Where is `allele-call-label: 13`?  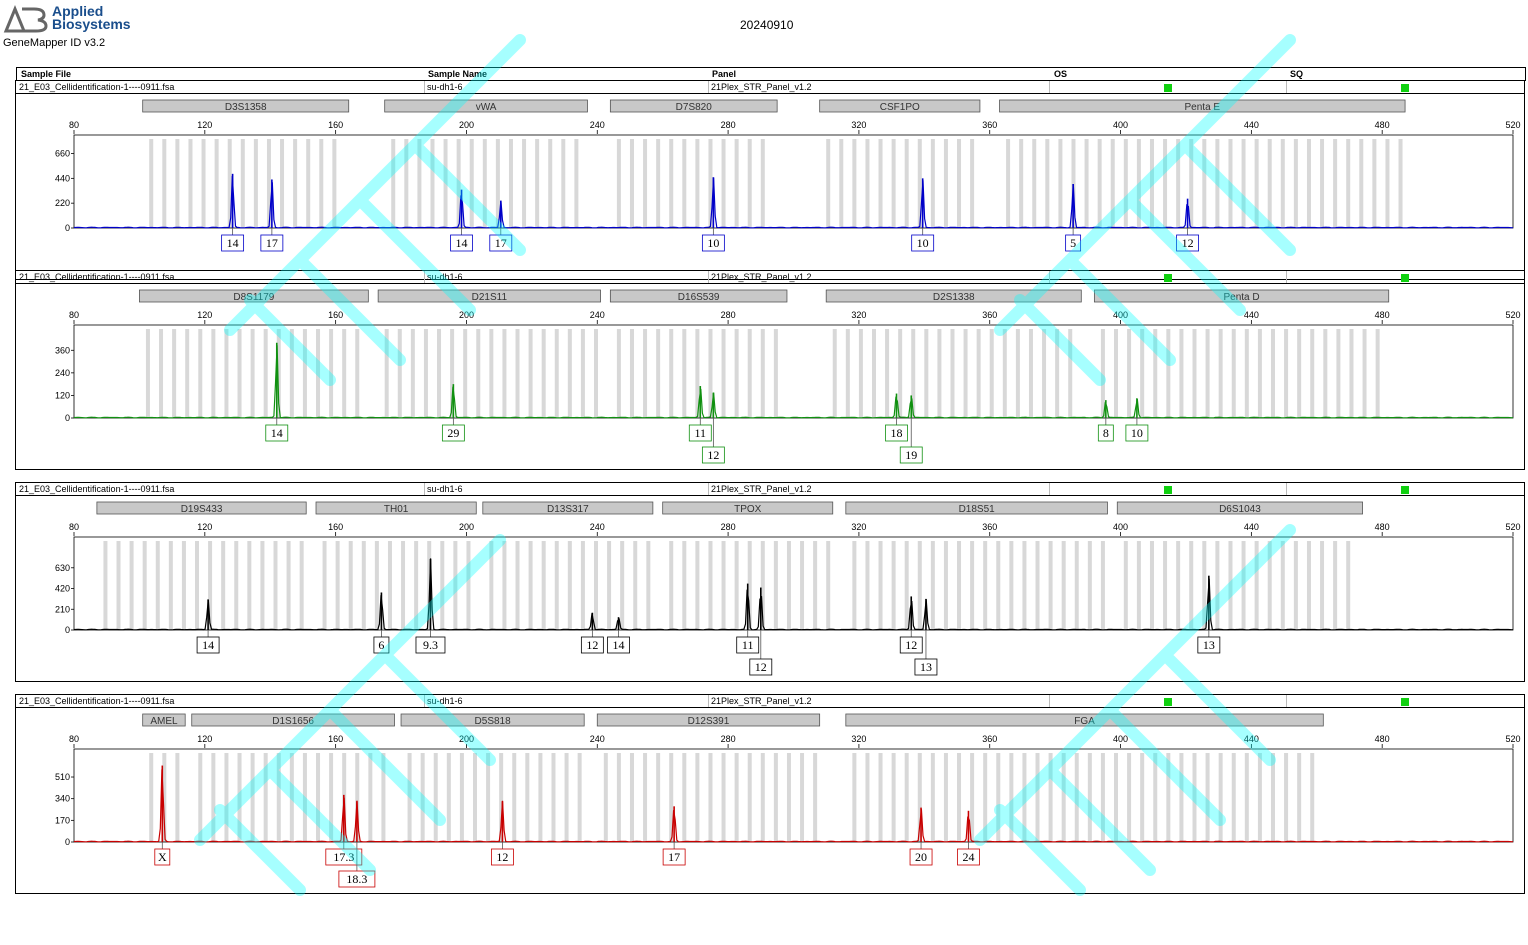 allele-call-label: 13 is located at coordinates (1209, 645).